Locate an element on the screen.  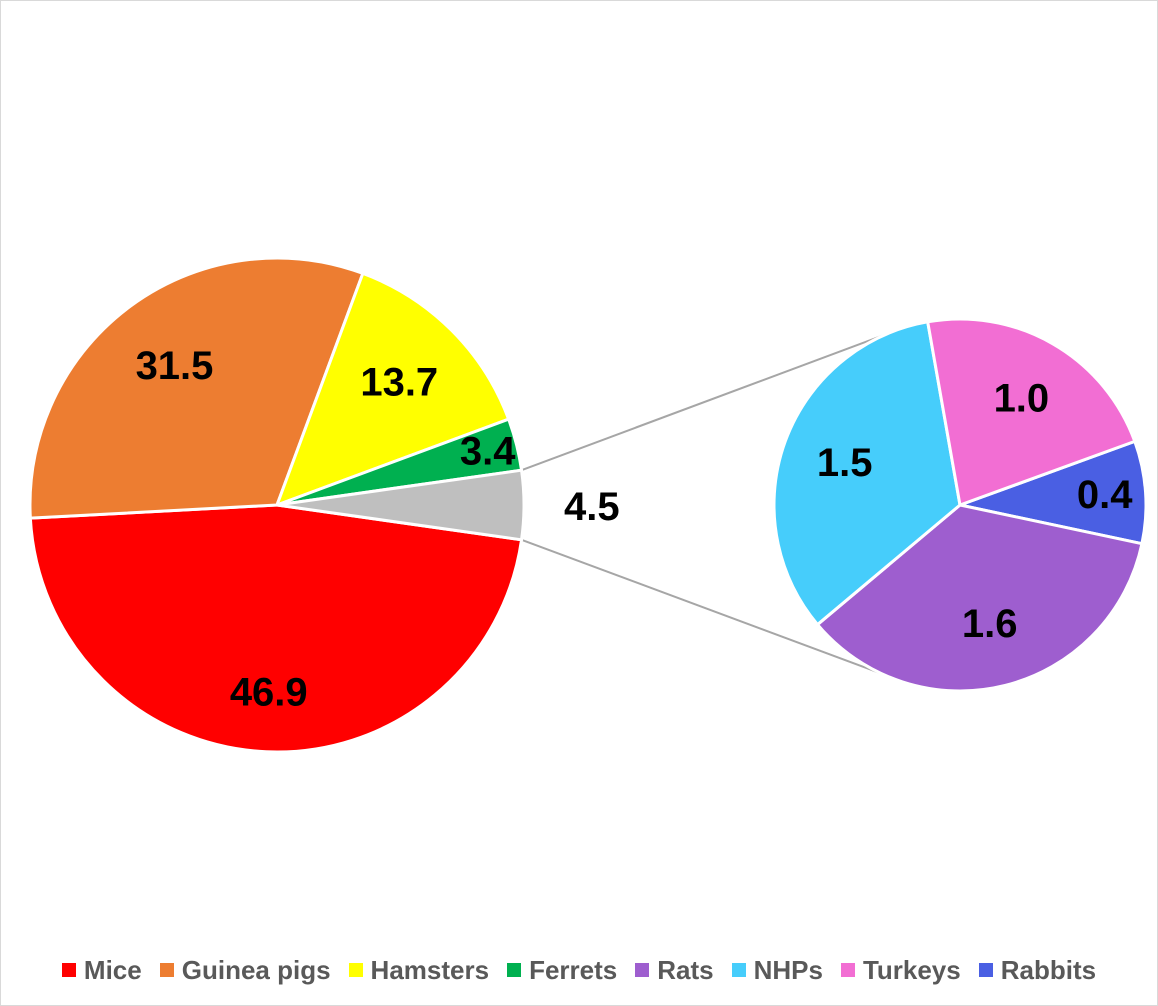
slice-turkeys is located at coordinates (1031, 412).